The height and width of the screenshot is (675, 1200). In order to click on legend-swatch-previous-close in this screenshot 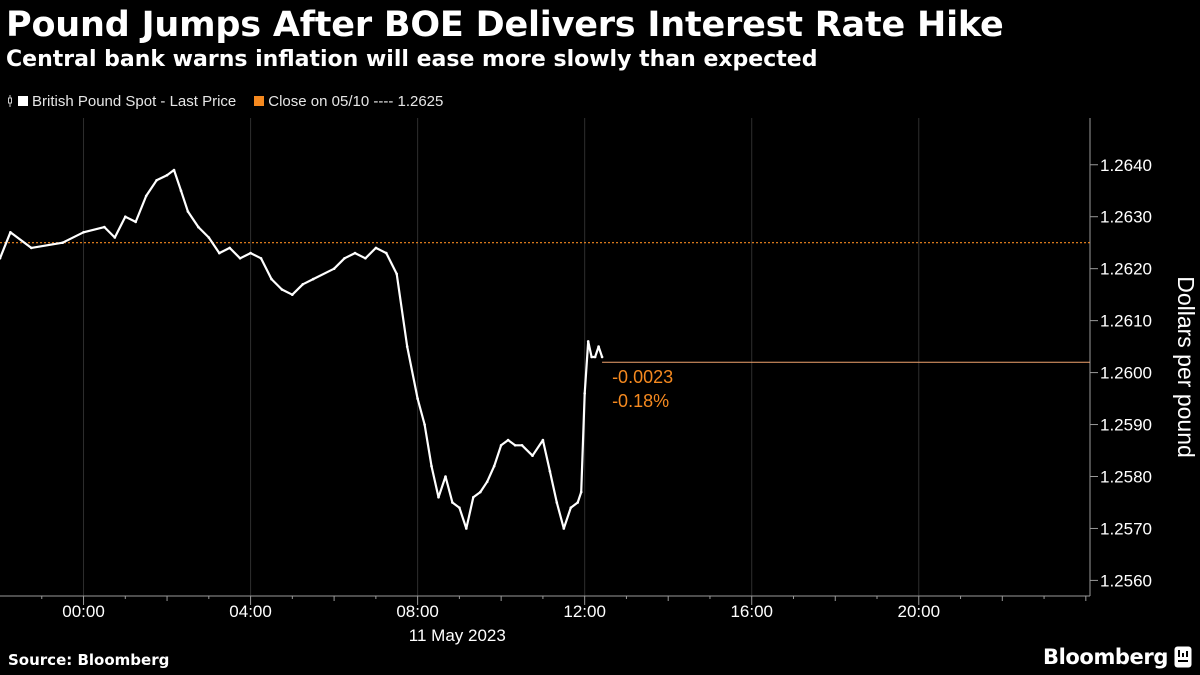, I will do `click(259, 101)`.